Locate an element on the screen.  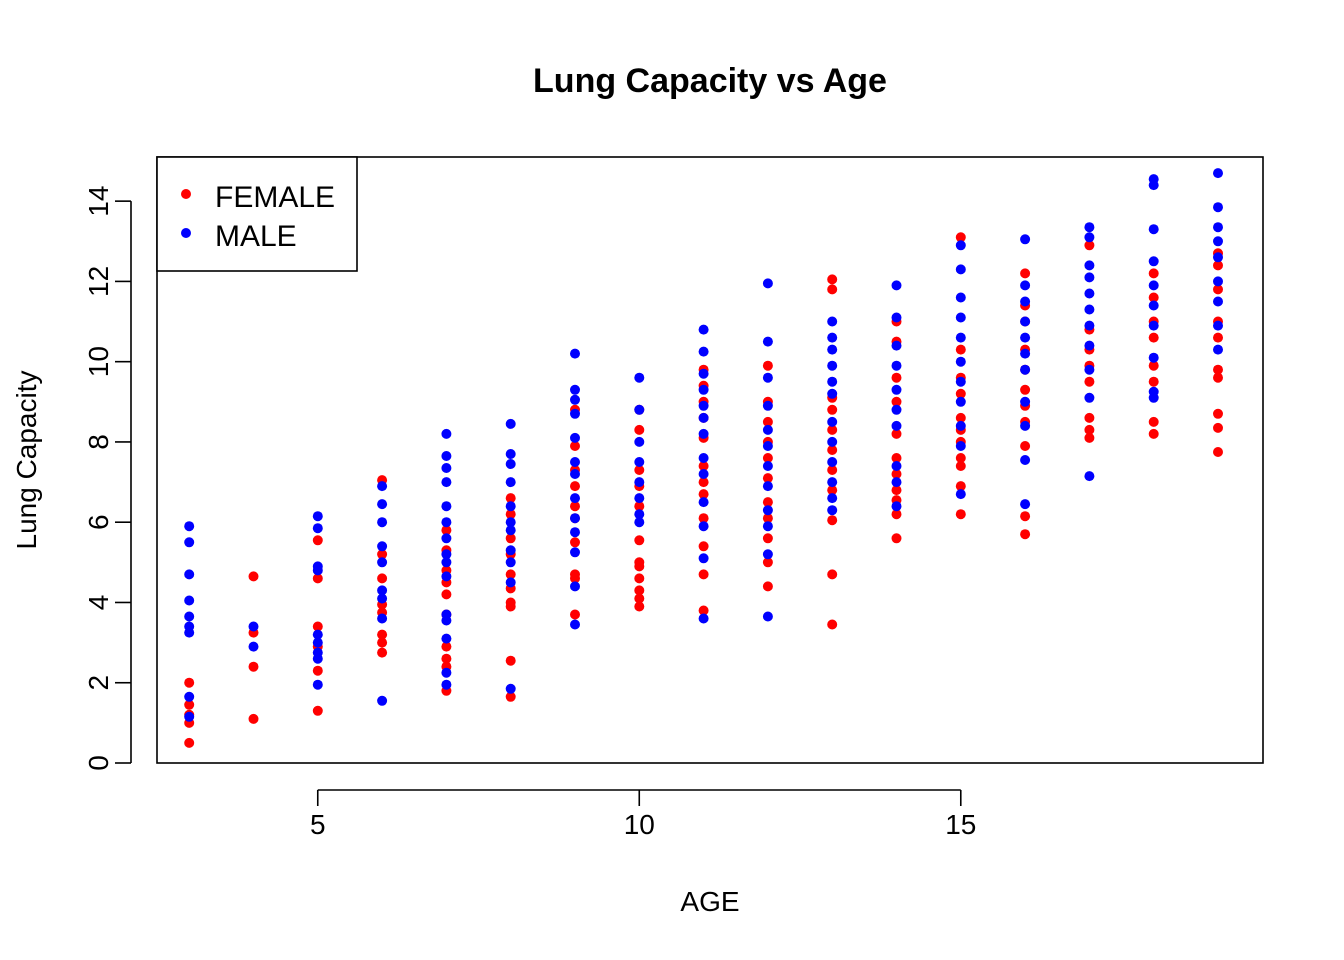
legend: FEMALE MALE is located at coordinates (257, 214).